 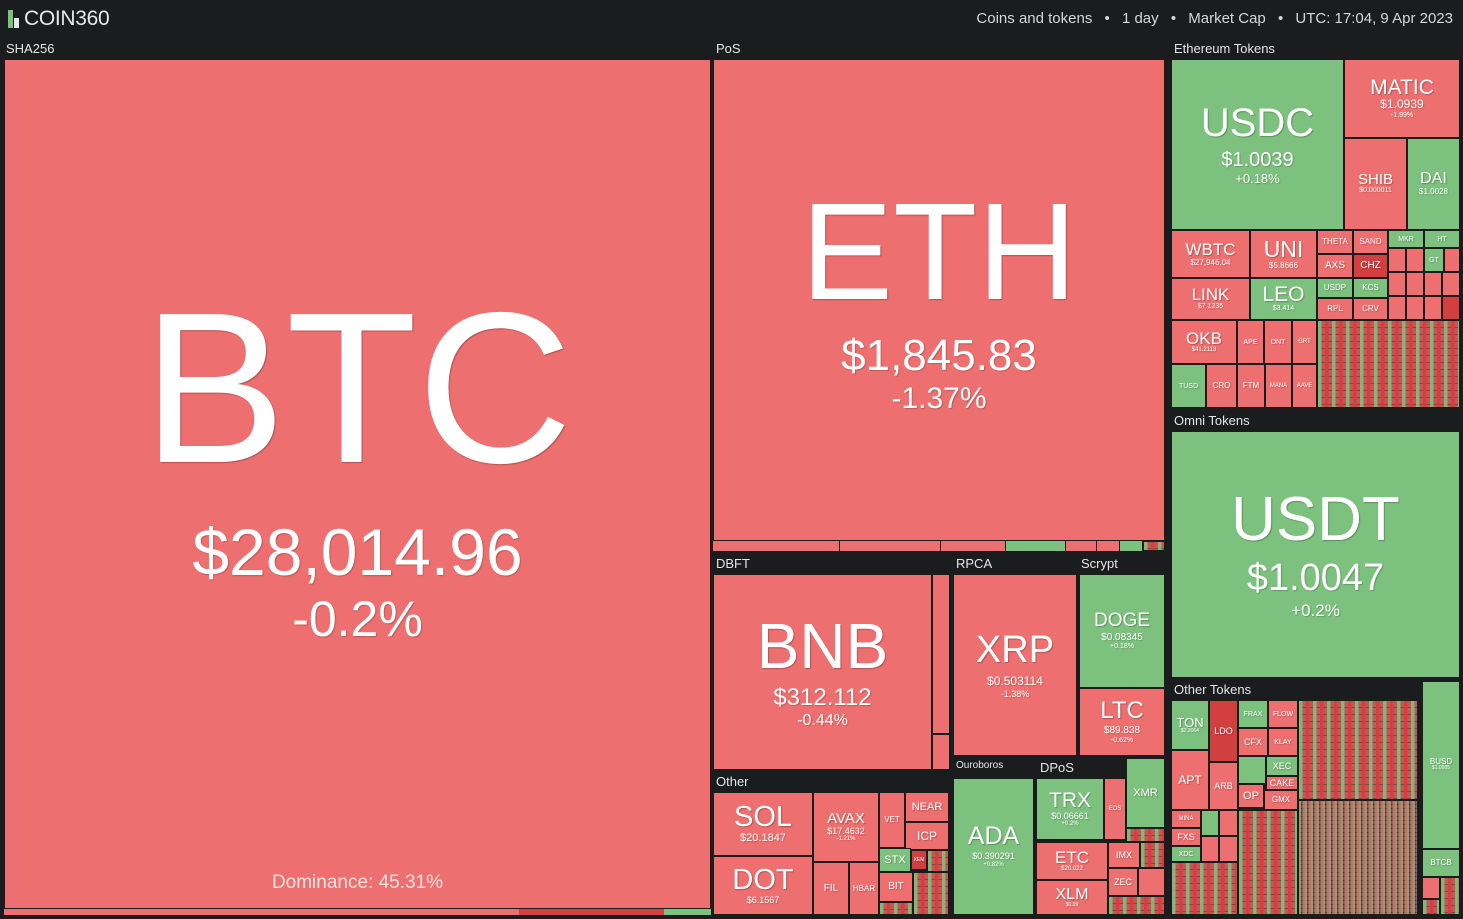 I want to click on tile-xmr: XMR, so click(x=1145, y=793).